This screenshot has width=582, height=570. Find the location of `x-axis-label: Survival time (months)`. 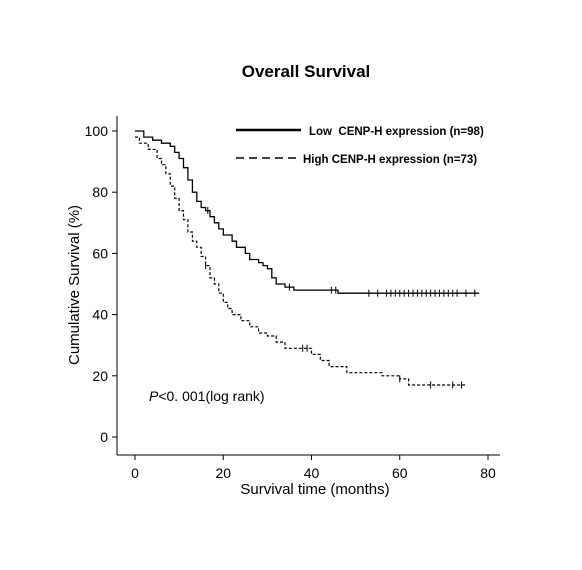

x-axis-label: Survival time (months) is located at coordinates (314, 489).